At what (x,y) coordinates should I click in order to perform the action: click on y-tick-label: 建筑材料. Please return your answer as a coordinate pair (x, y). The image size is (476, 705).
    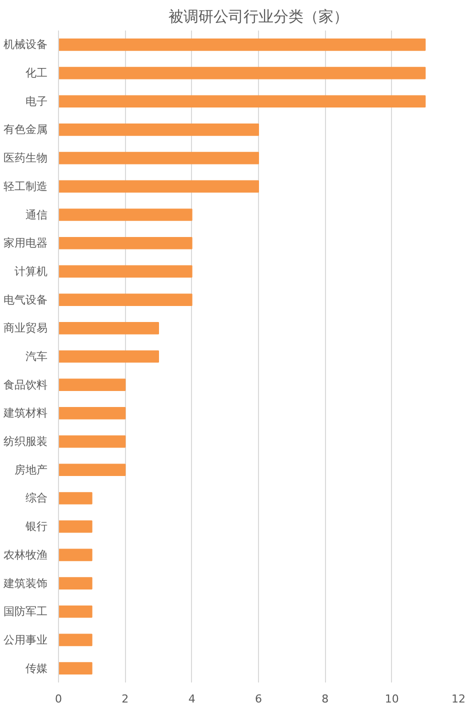
    Looking at the image, I should click on (25, 413).